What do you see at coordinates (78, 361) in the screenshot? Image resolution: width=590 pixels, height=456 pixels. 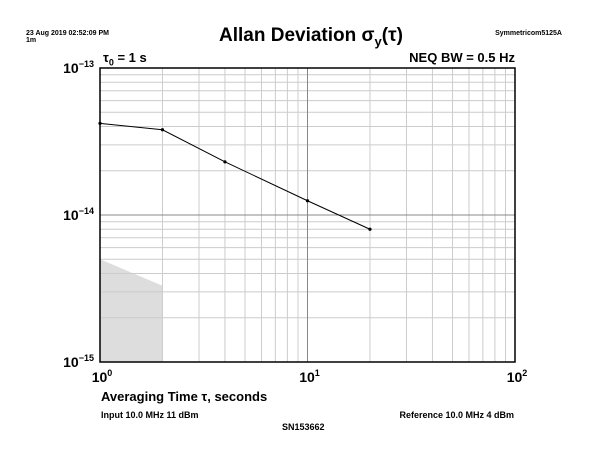 I see `y-tick-label: 10−15` at bounding box center [78, 361].